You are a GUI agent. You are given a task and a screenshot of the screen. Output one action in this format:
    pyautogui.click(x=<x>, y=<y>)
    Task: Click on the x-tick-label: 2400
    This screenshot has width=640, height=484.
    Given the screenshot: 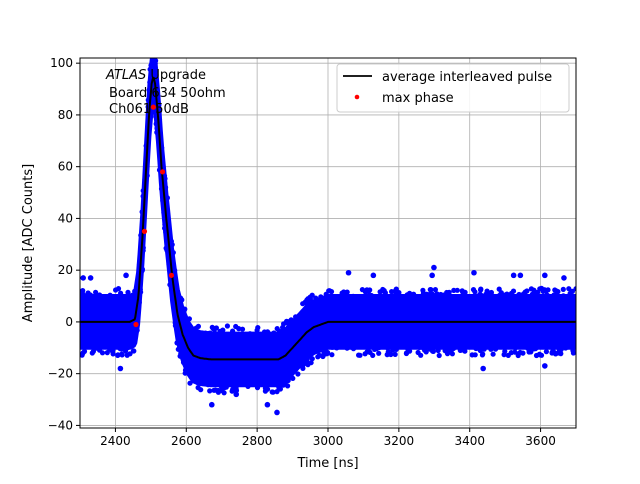 What is the action you would take?
    pyautogui.click(x=115, y=441)
    